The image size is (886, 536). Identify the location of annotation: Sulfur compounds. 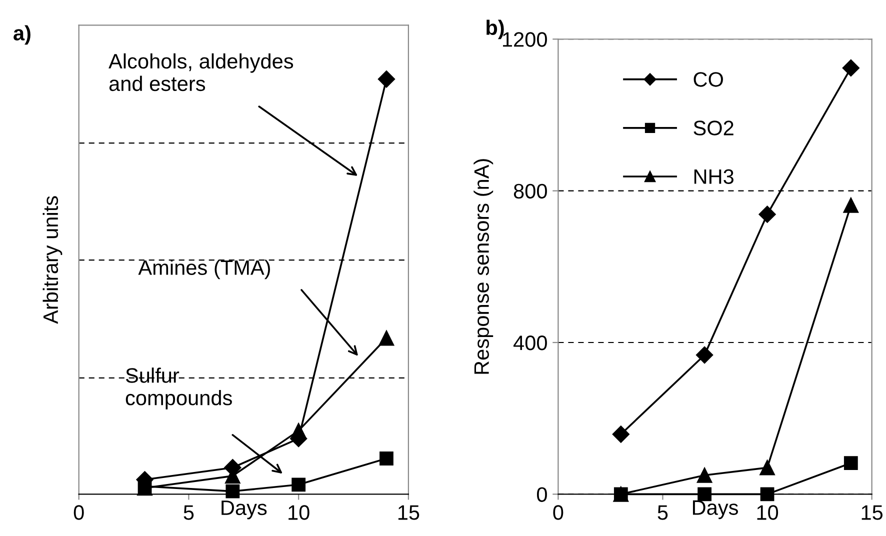
(179, 389).